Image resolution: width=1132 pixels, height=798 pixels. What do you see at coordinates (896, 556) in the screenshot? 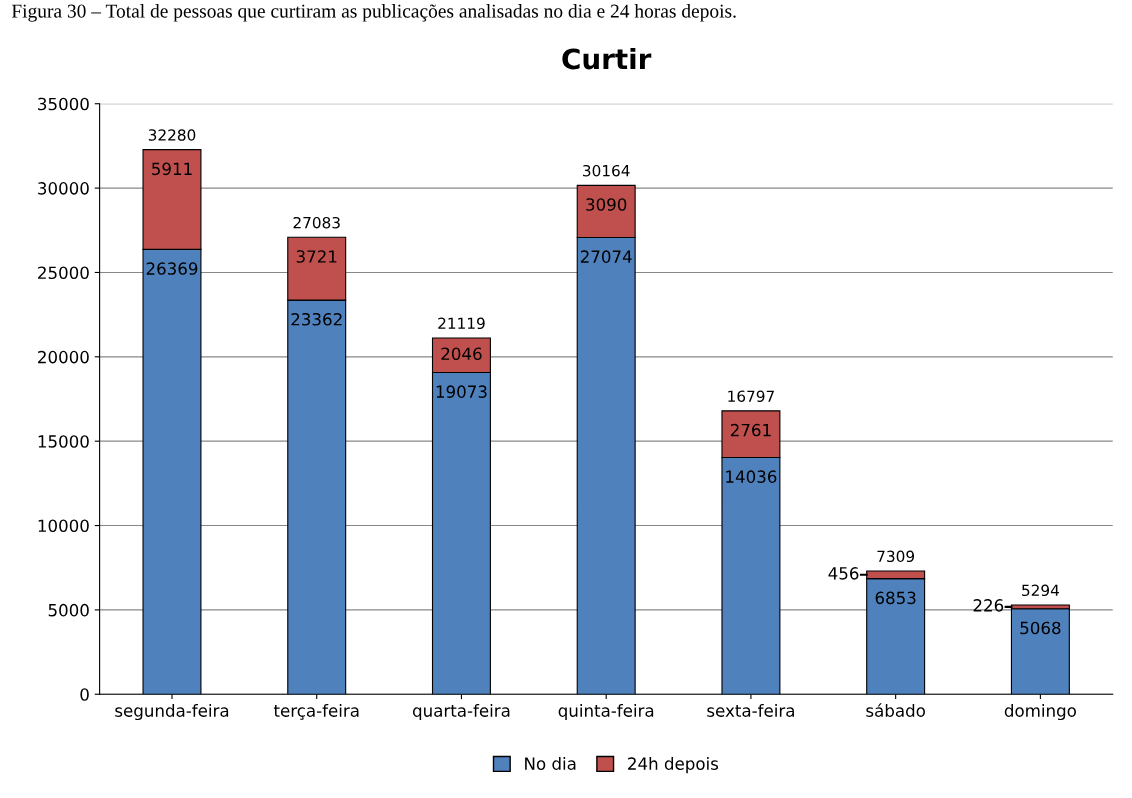
I see `total-label: 7309` at bounding box center [896, 556].